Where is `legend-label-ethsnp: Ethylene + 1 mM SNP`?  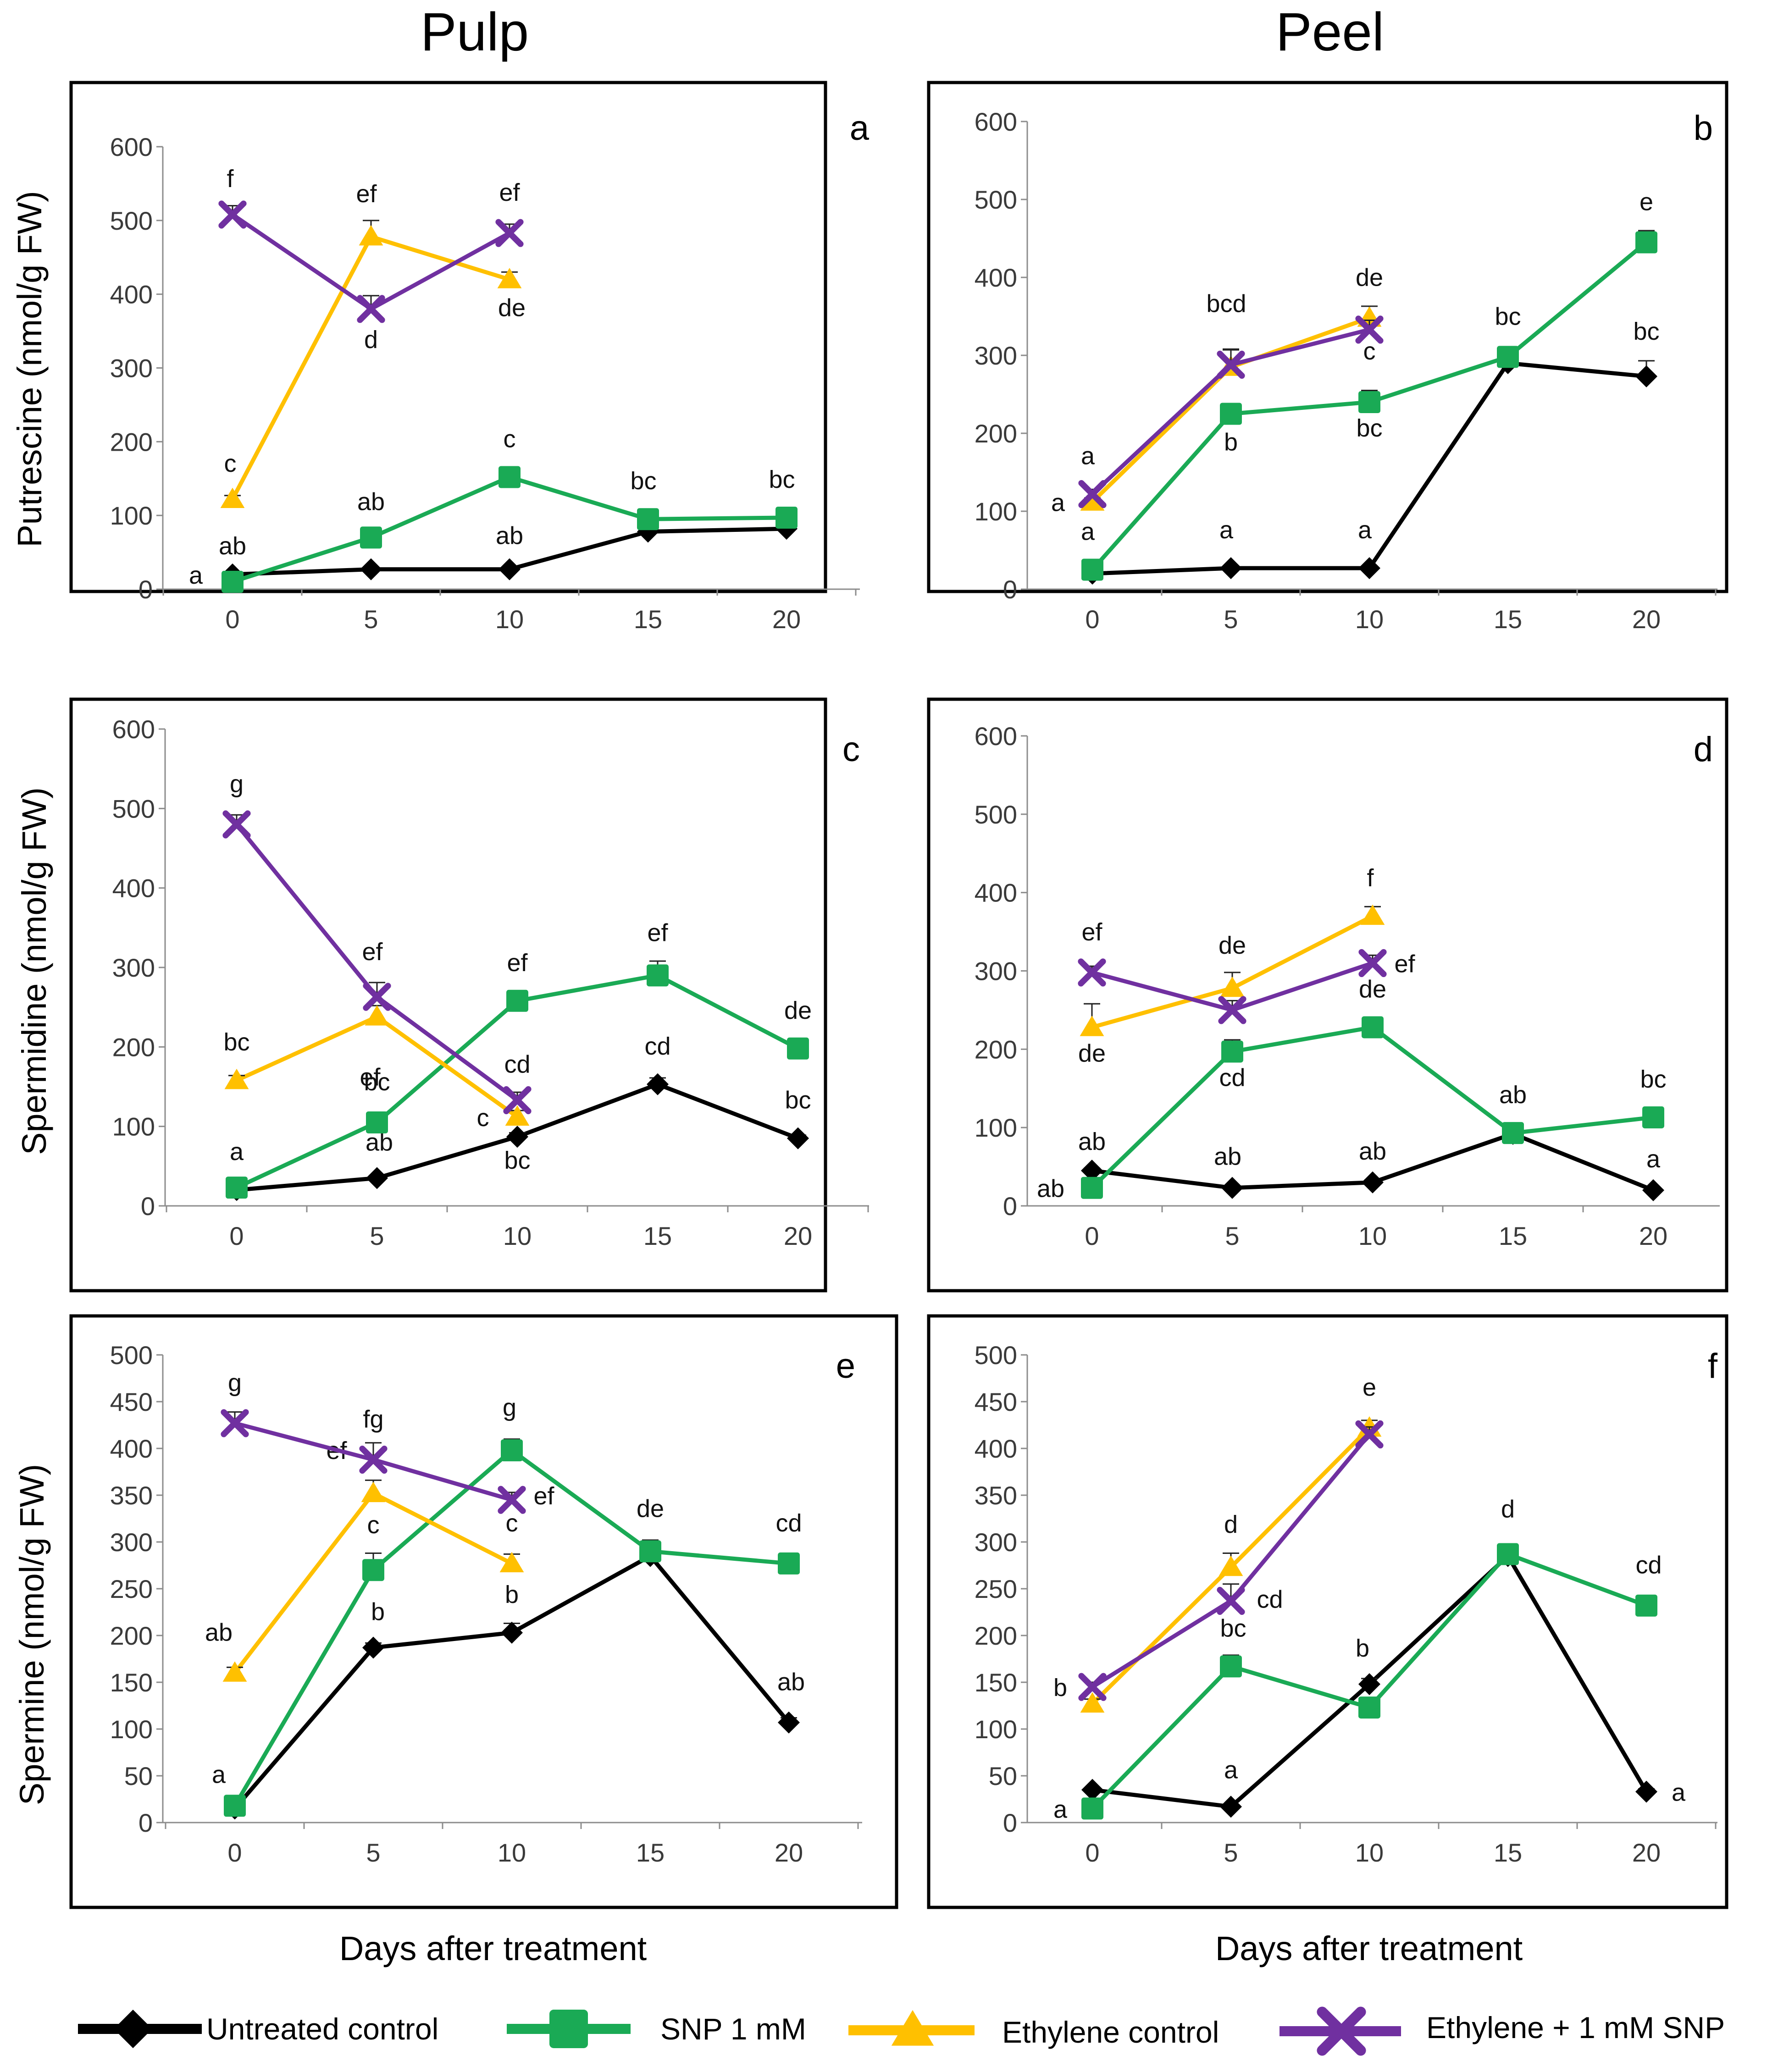
legend-label-ethsnp: Ethylene + 1 mM SNP is located at coordinates (1575, 2028).